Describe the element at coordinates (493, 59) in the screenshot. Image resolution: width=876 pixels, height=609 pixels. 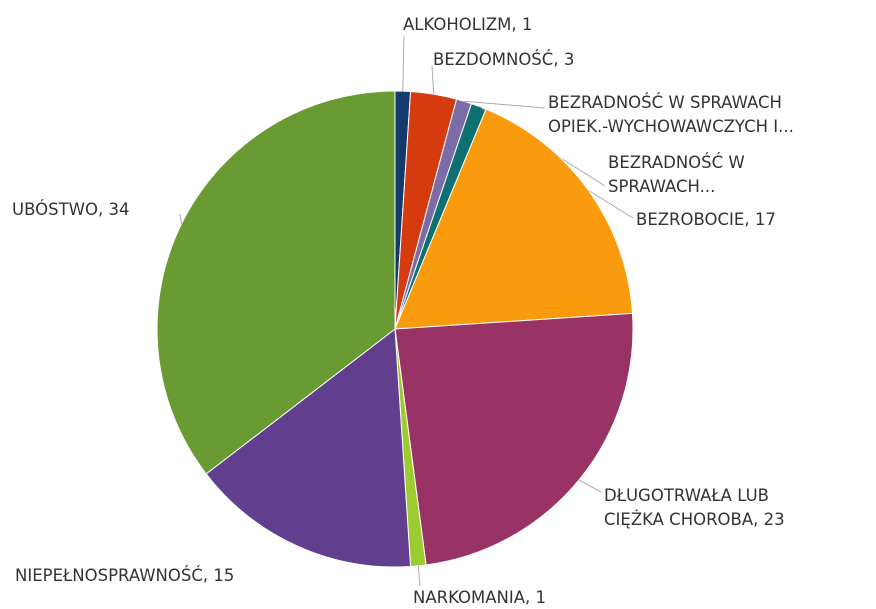
I see `category-label: BEZDOMNOŚĆ` at that location.